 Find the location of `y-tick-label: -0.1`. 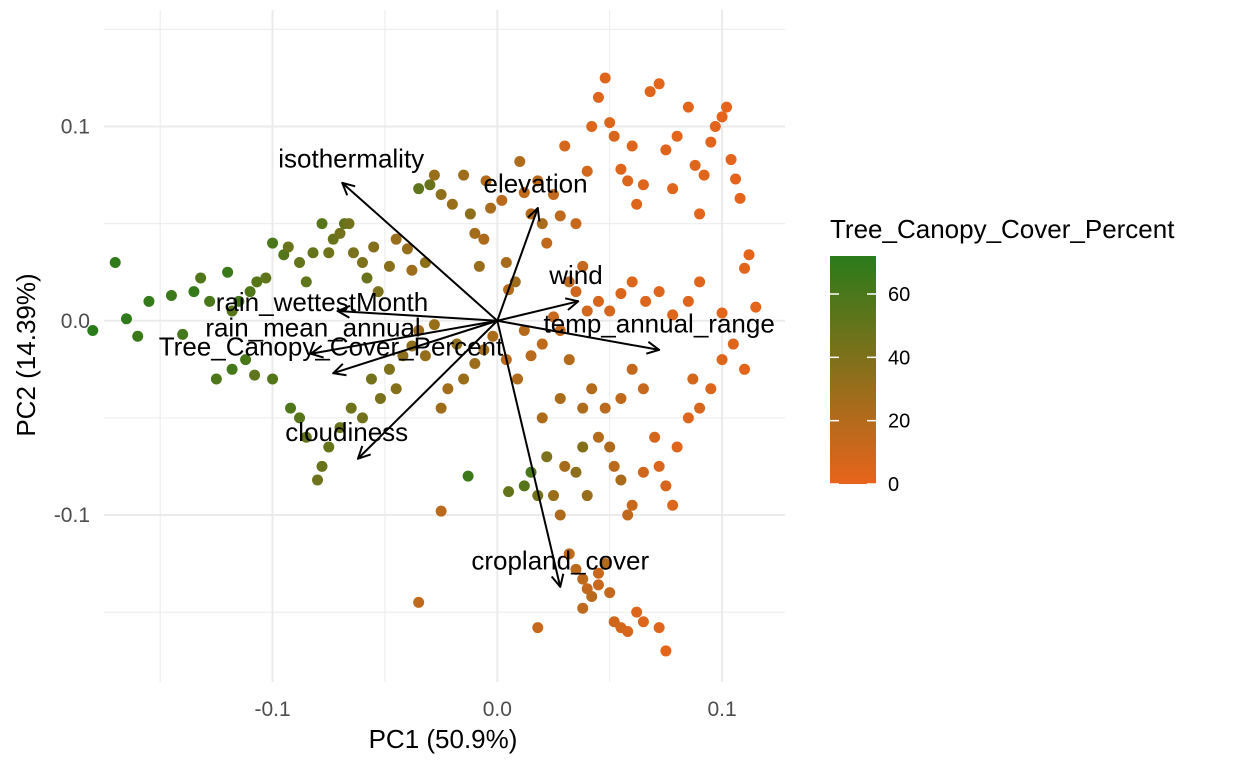

y-tick-label: -0.1 is located at coordinates (72, 515).